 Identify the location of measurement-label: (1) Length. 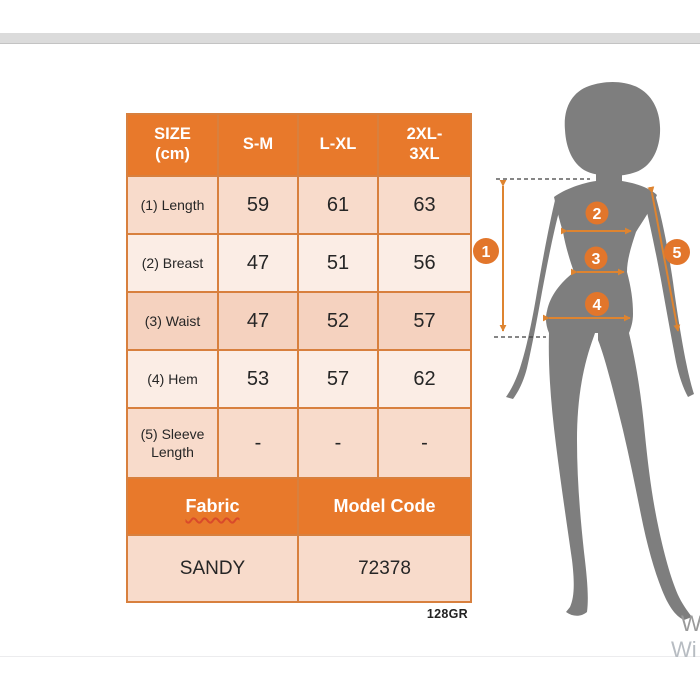
(172, 205).